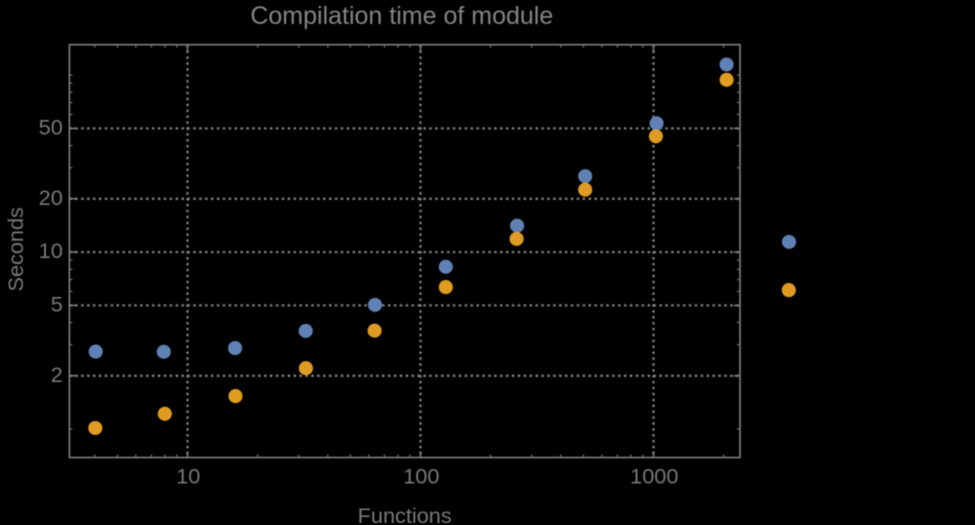 The image size is (975, 525). Describe the element at coordinates (15, 249) in the screenshot. I see `svg-text: Seconds` at that location.